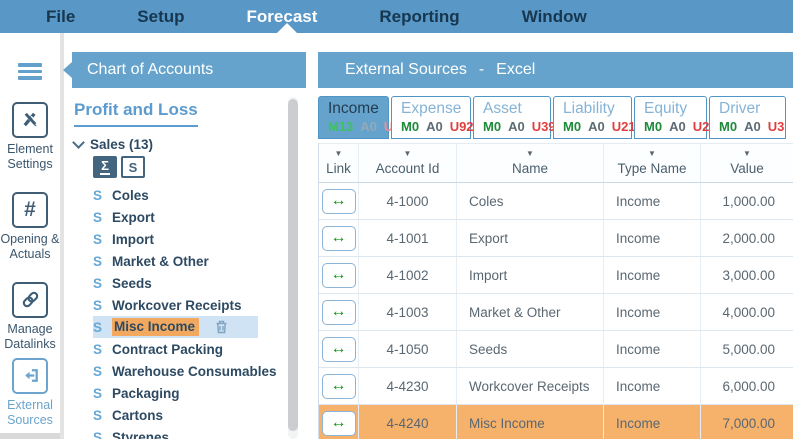 This screenshot has height=439, width=793. Describe the element at coordinates (78, 142) in the screenshot. I see `chevron-down-icon` at that location.